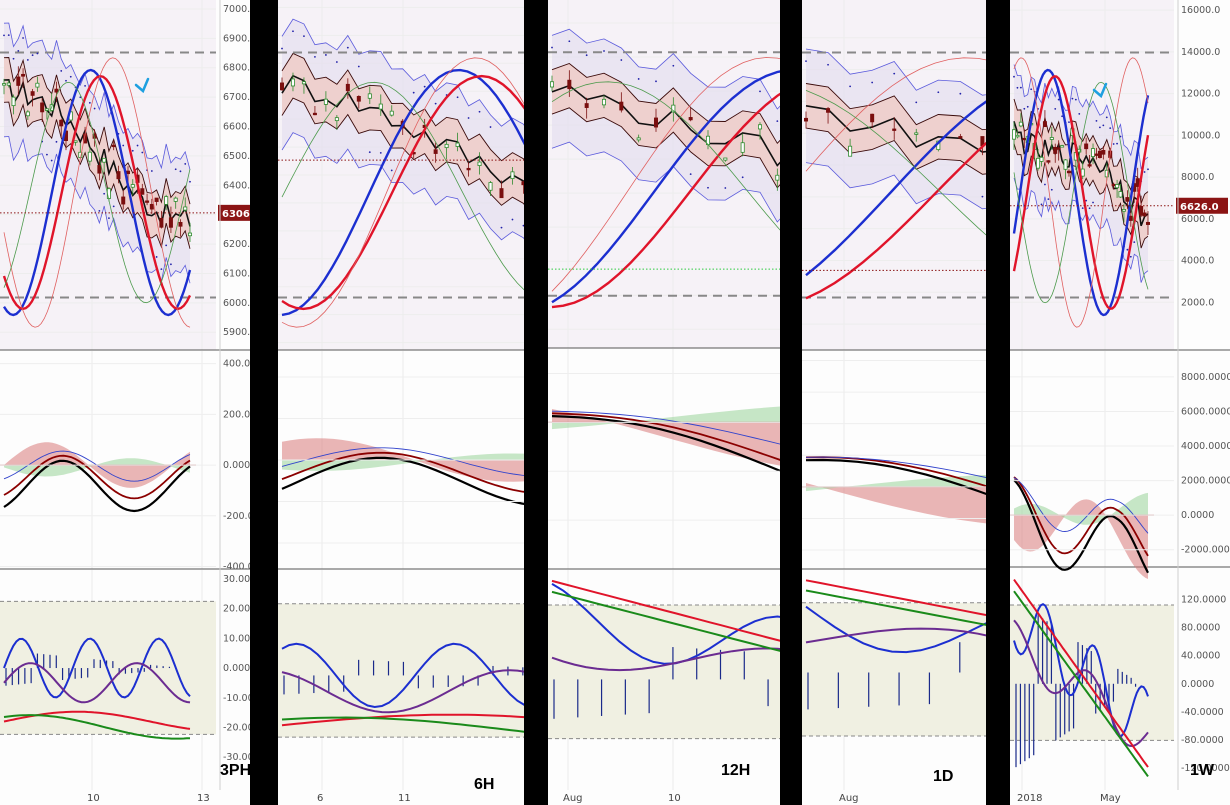  What do you see at coordinates (236, 303) in the screenshot?
I see `price-tick-label: 6000.0` at bounding box center [236, 303].